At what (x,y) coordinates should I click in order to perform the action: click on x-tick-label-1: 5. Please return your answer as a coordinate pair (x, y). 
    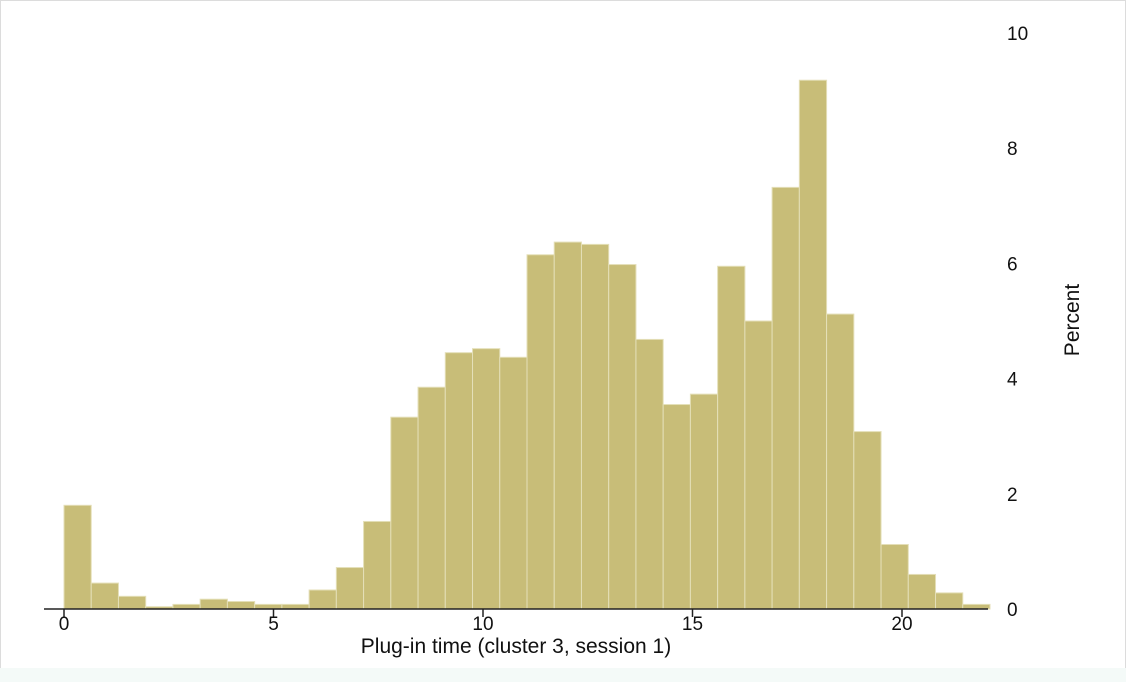
    Looking at the image, I should click on (273, 624).